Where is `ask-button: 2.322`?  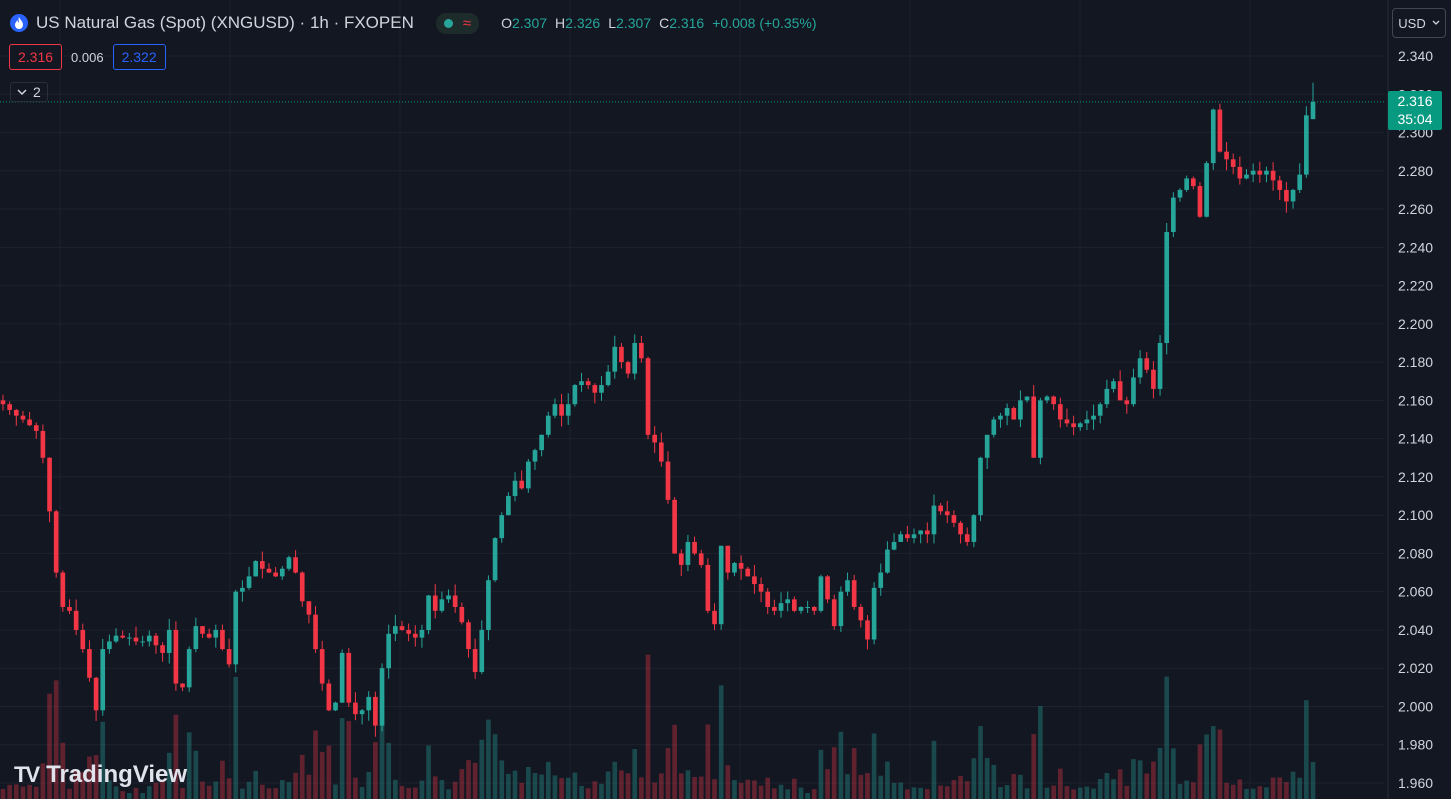
ask-button: 2.322 is located at coordinates (139, 57).